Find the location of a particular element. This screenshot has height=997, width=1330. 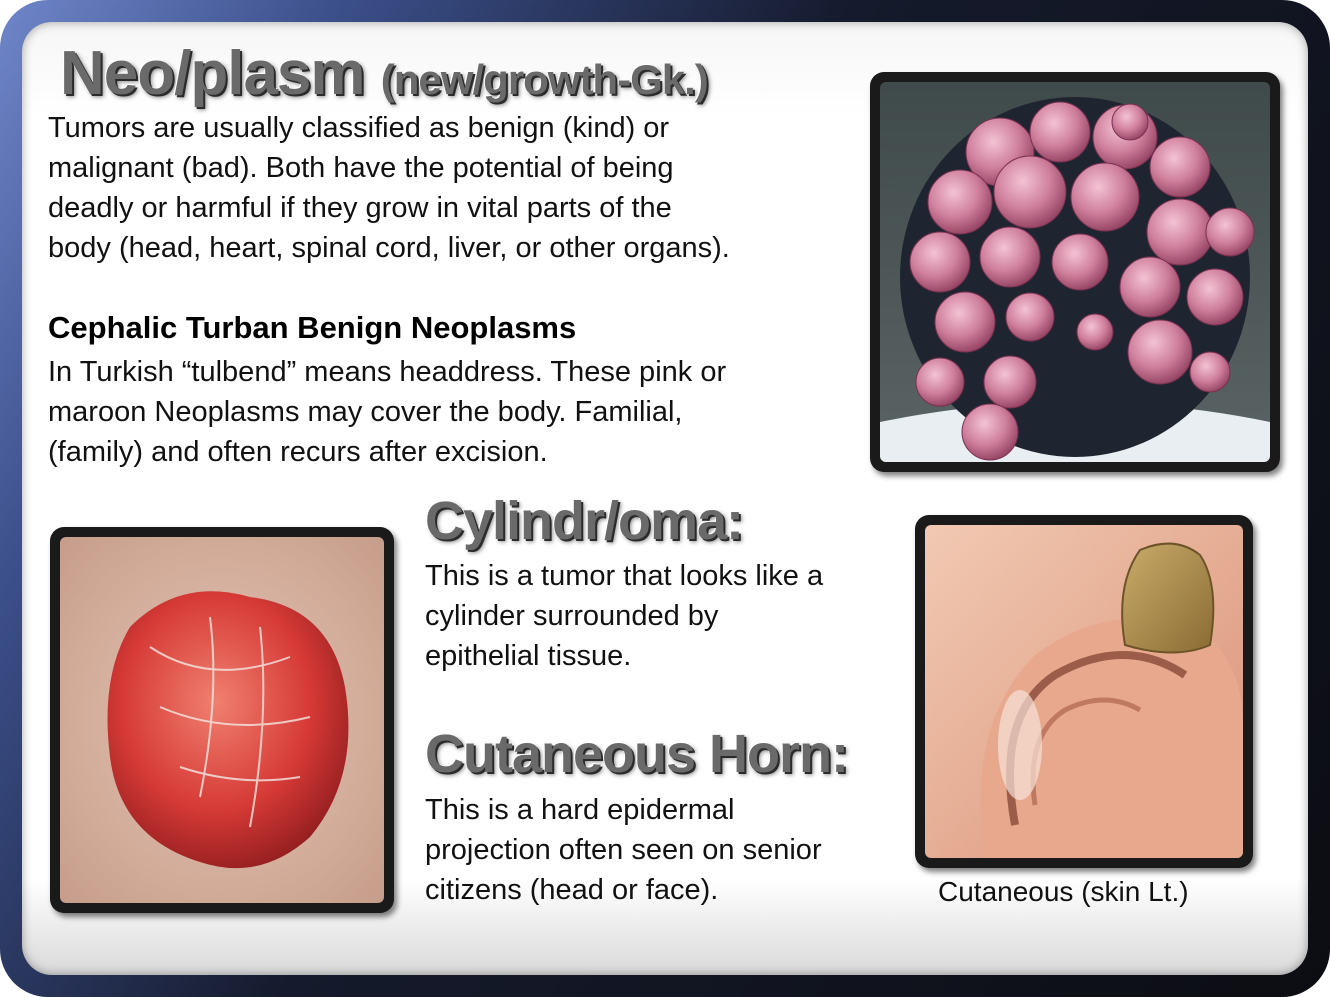

cylindroma-title: Cylindr/oma: is located at coordinates (584, 521).